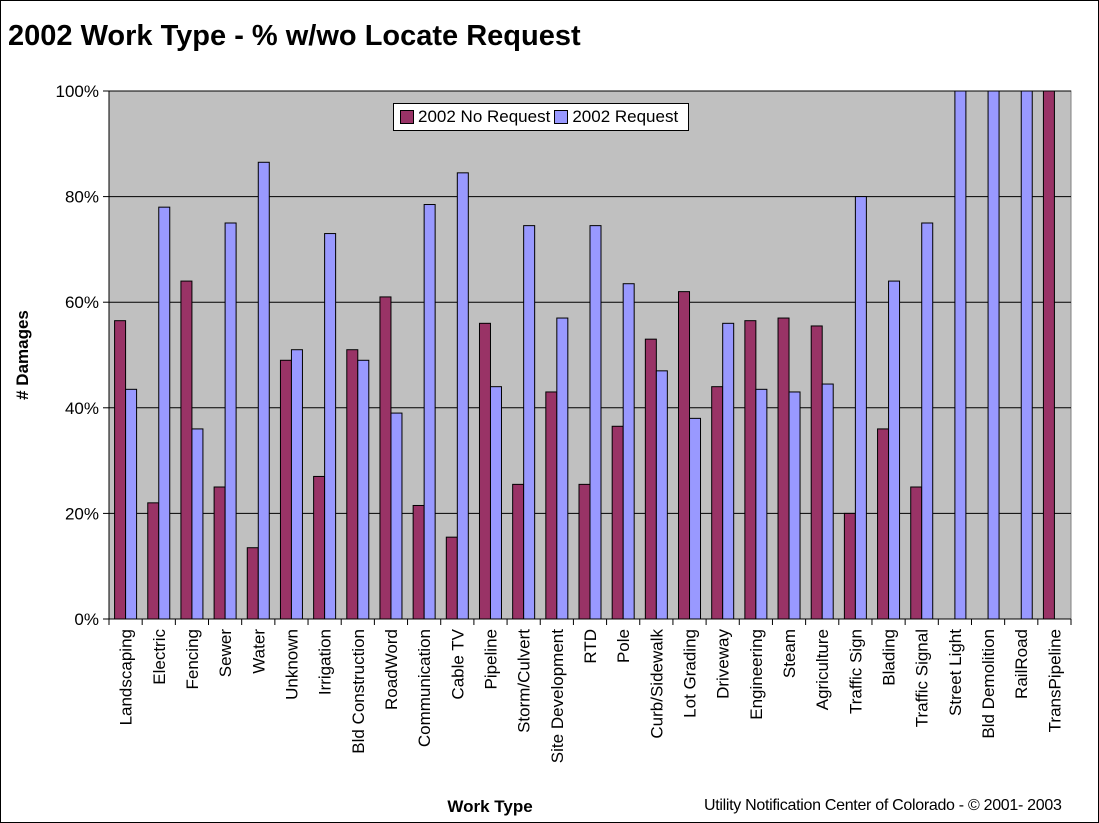  Describe the element at coordinates (391, 669) in the screenshot. I see `x-tick-label: RoadWord` at that location.